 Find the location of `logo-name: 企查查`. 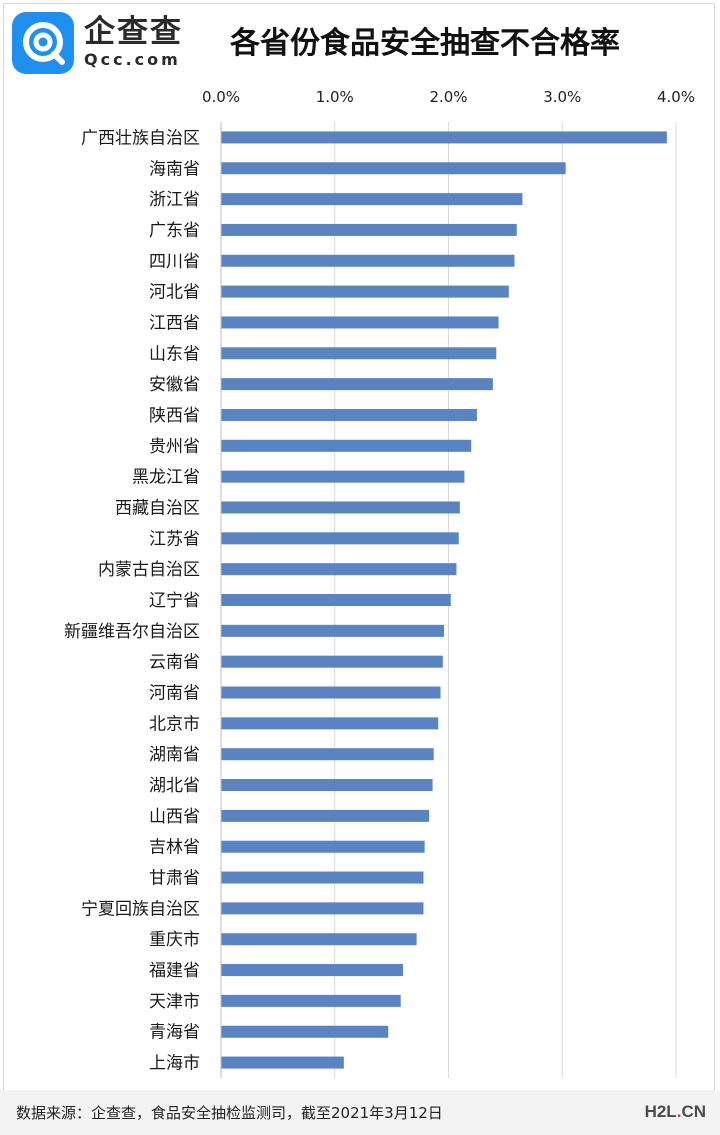

logo-name: 企查查 is located at coordinates (133, 32).